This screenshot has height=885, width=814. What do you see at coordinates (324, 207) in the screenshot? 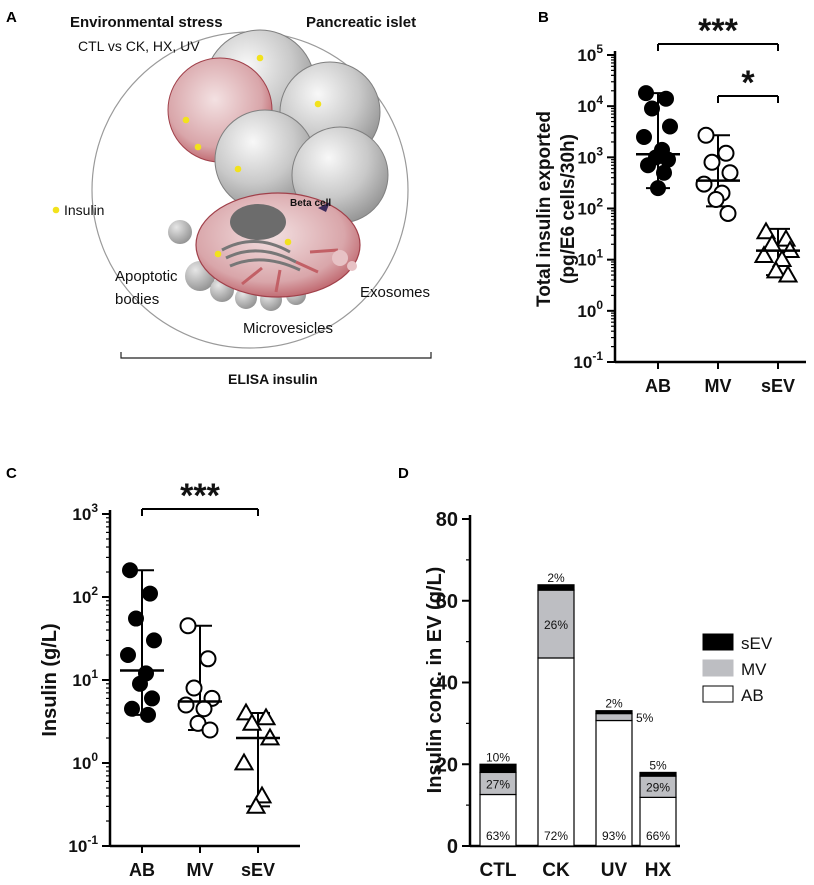
I see `beta-cell-pointer` at bounding box center [324, 207].